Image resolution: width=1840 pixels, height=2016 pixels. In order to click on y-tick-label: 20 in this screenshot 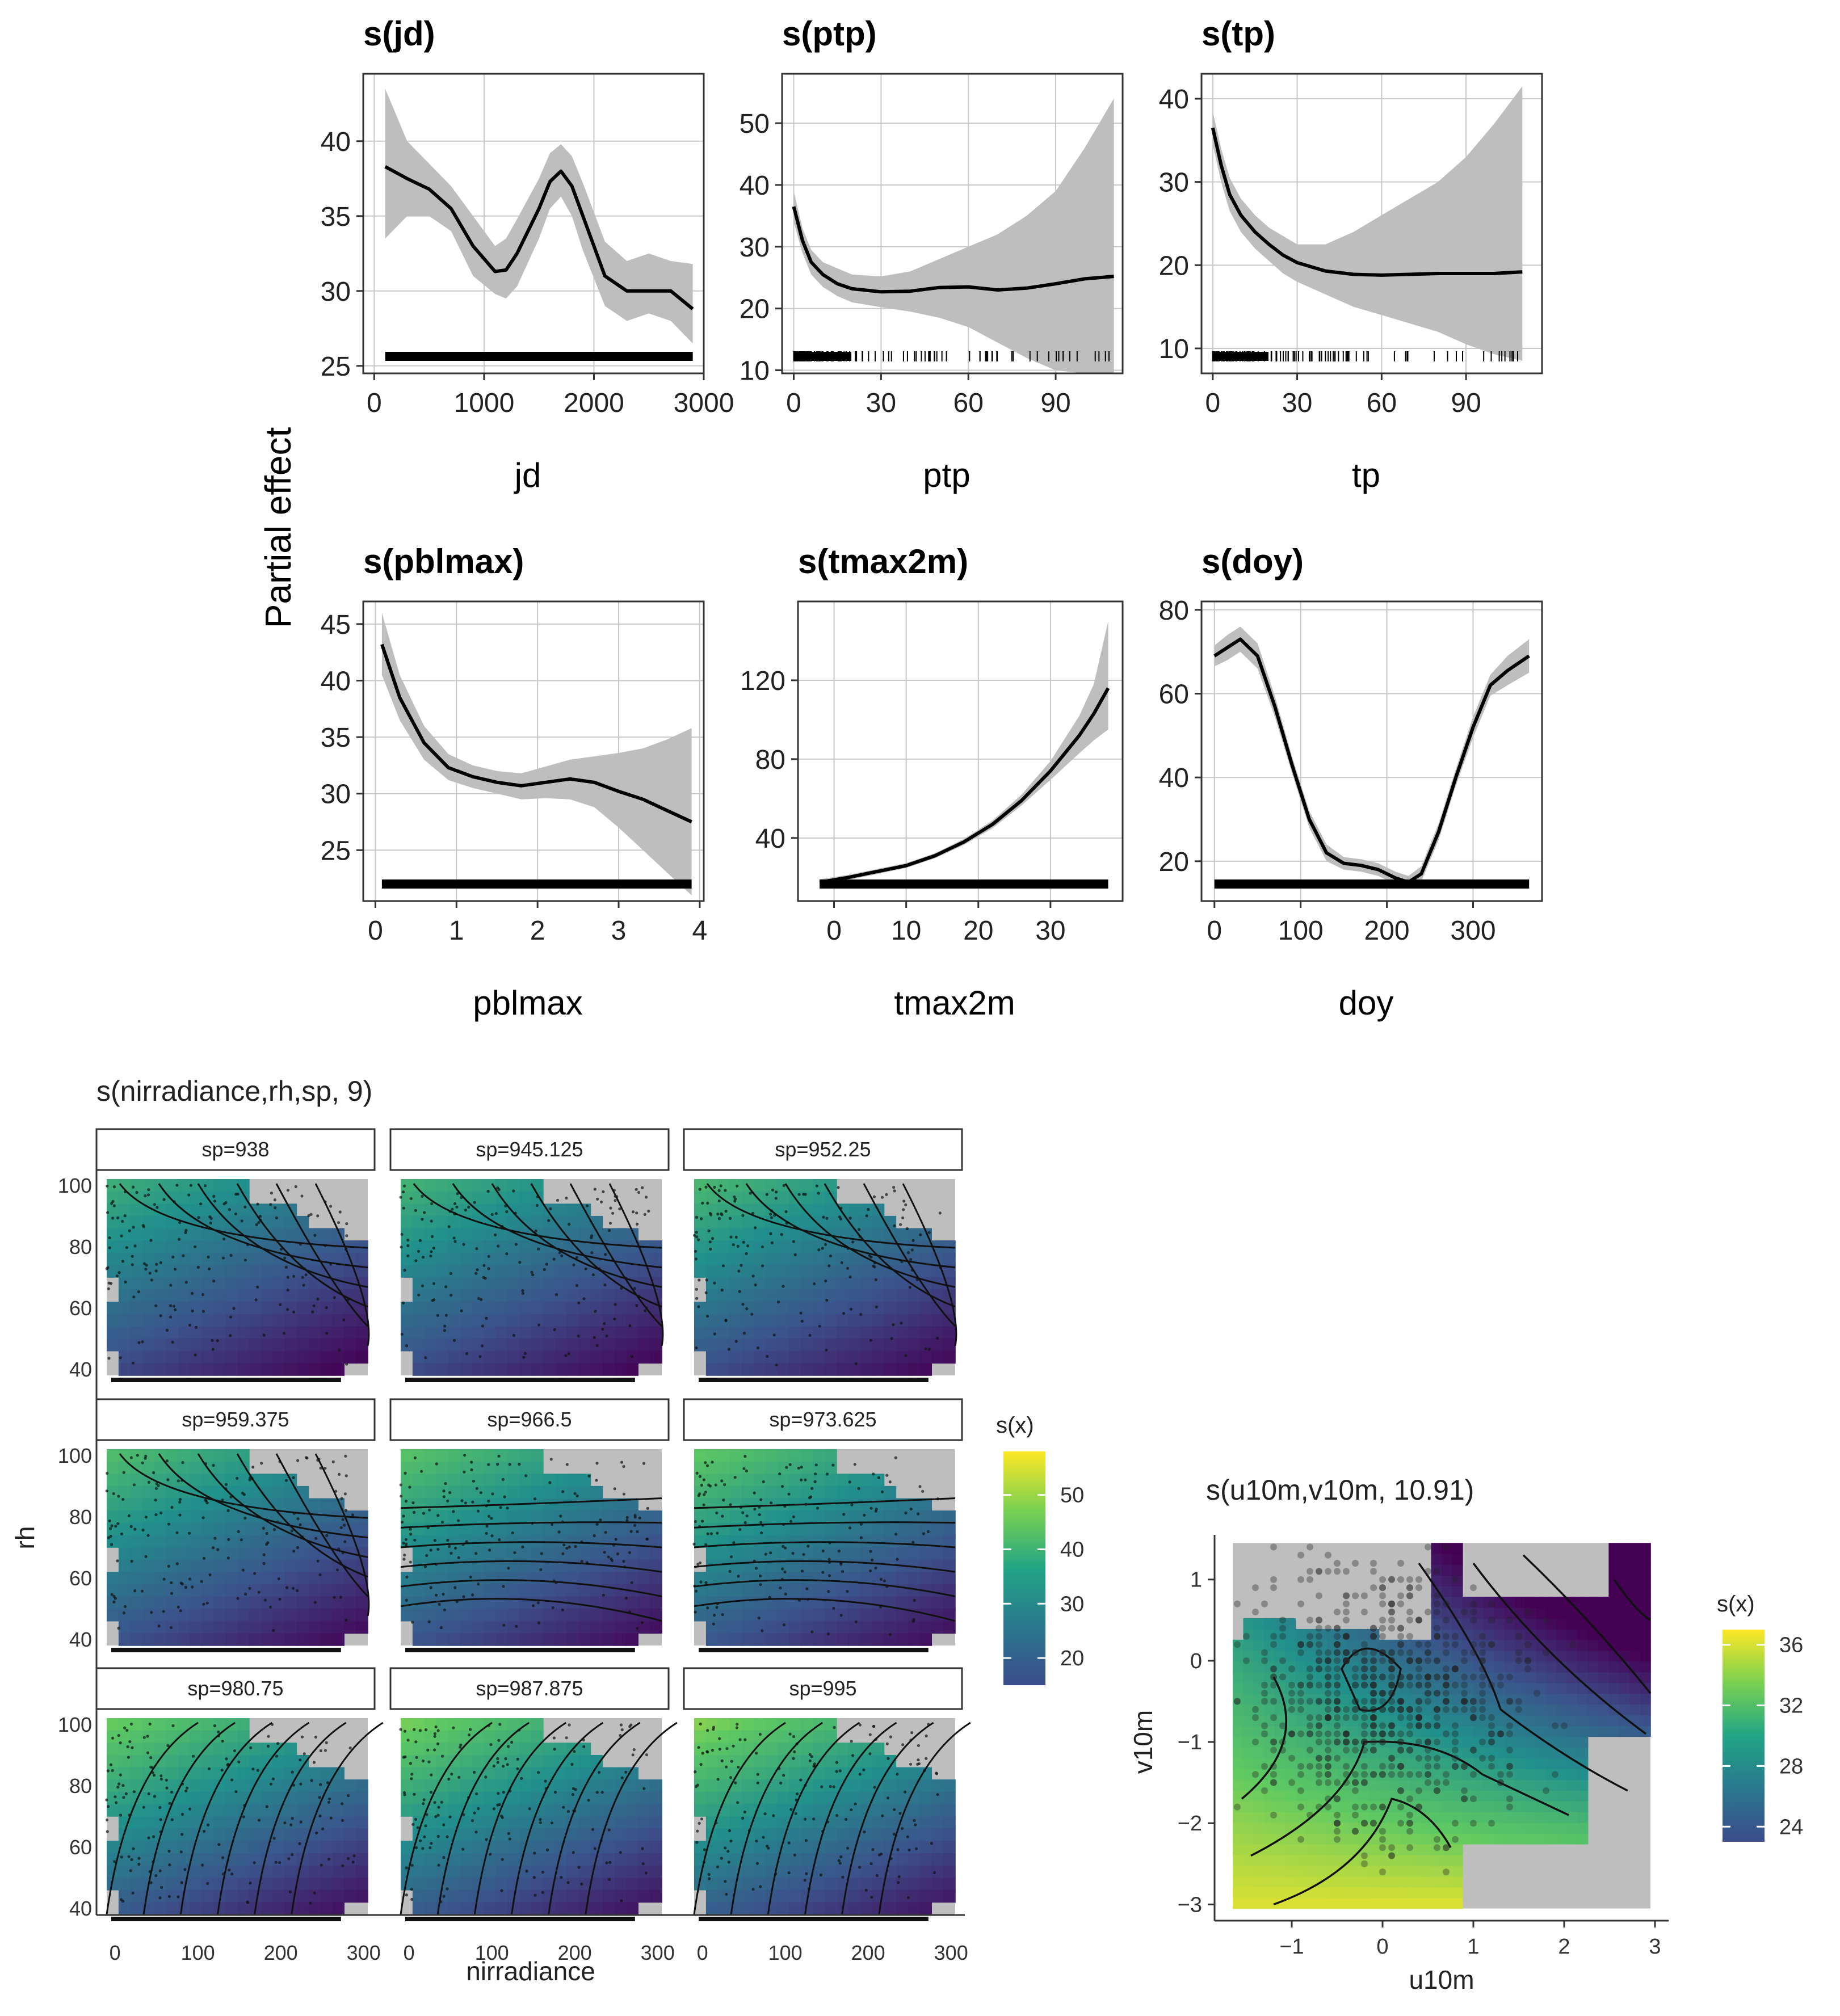, I will do `click(755, 309)`.